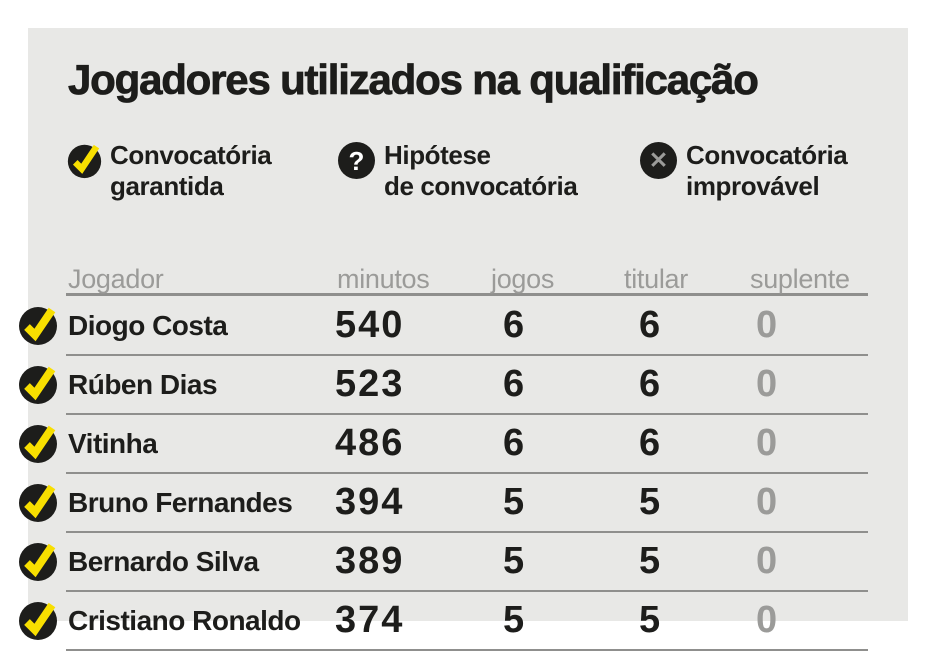  Describe the element at coordinates (148, 325) in the screenshot. I see `player-name: Diogo Costa` at that location.